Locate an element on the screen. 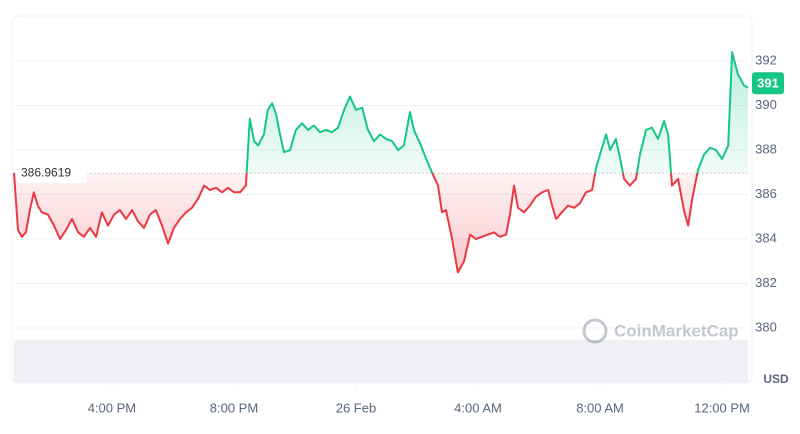  y-tick-label: 392 is located at coordinates (766, 59).